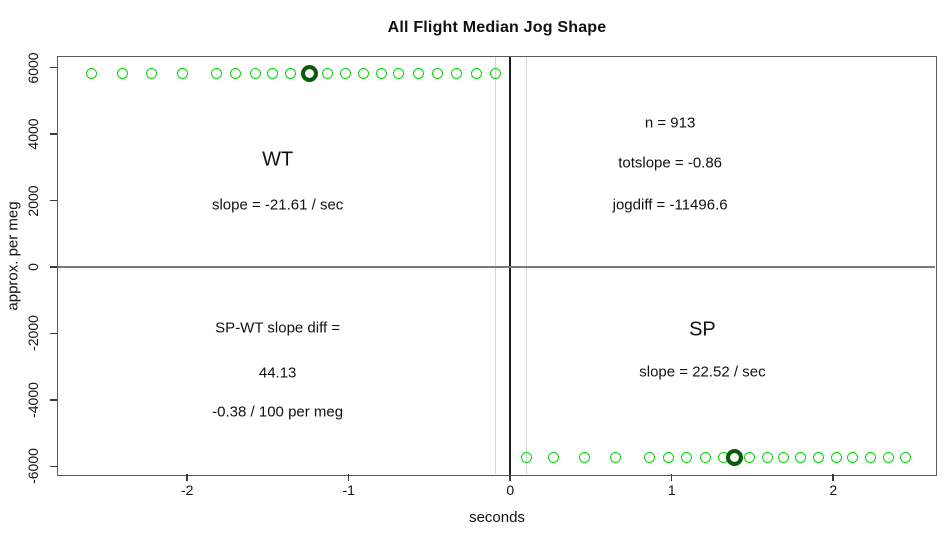  Describe the element at coordinates (497, 517) in the screenshot. I see `x-axis-label: seconds` at that location.